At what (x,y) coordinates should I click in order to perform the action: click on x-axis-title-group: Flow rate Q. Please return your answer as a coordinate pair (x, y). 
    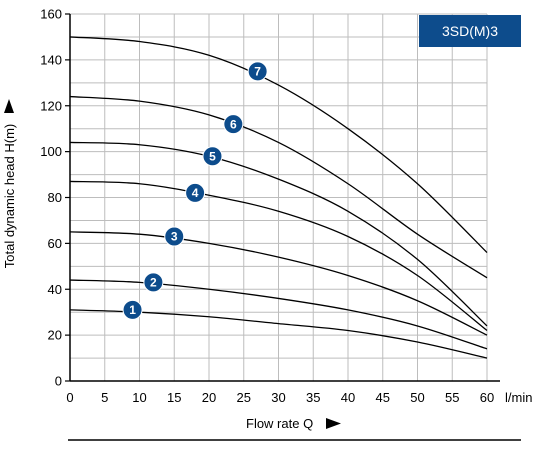
    Looking at the image, I should click on (293, 423).